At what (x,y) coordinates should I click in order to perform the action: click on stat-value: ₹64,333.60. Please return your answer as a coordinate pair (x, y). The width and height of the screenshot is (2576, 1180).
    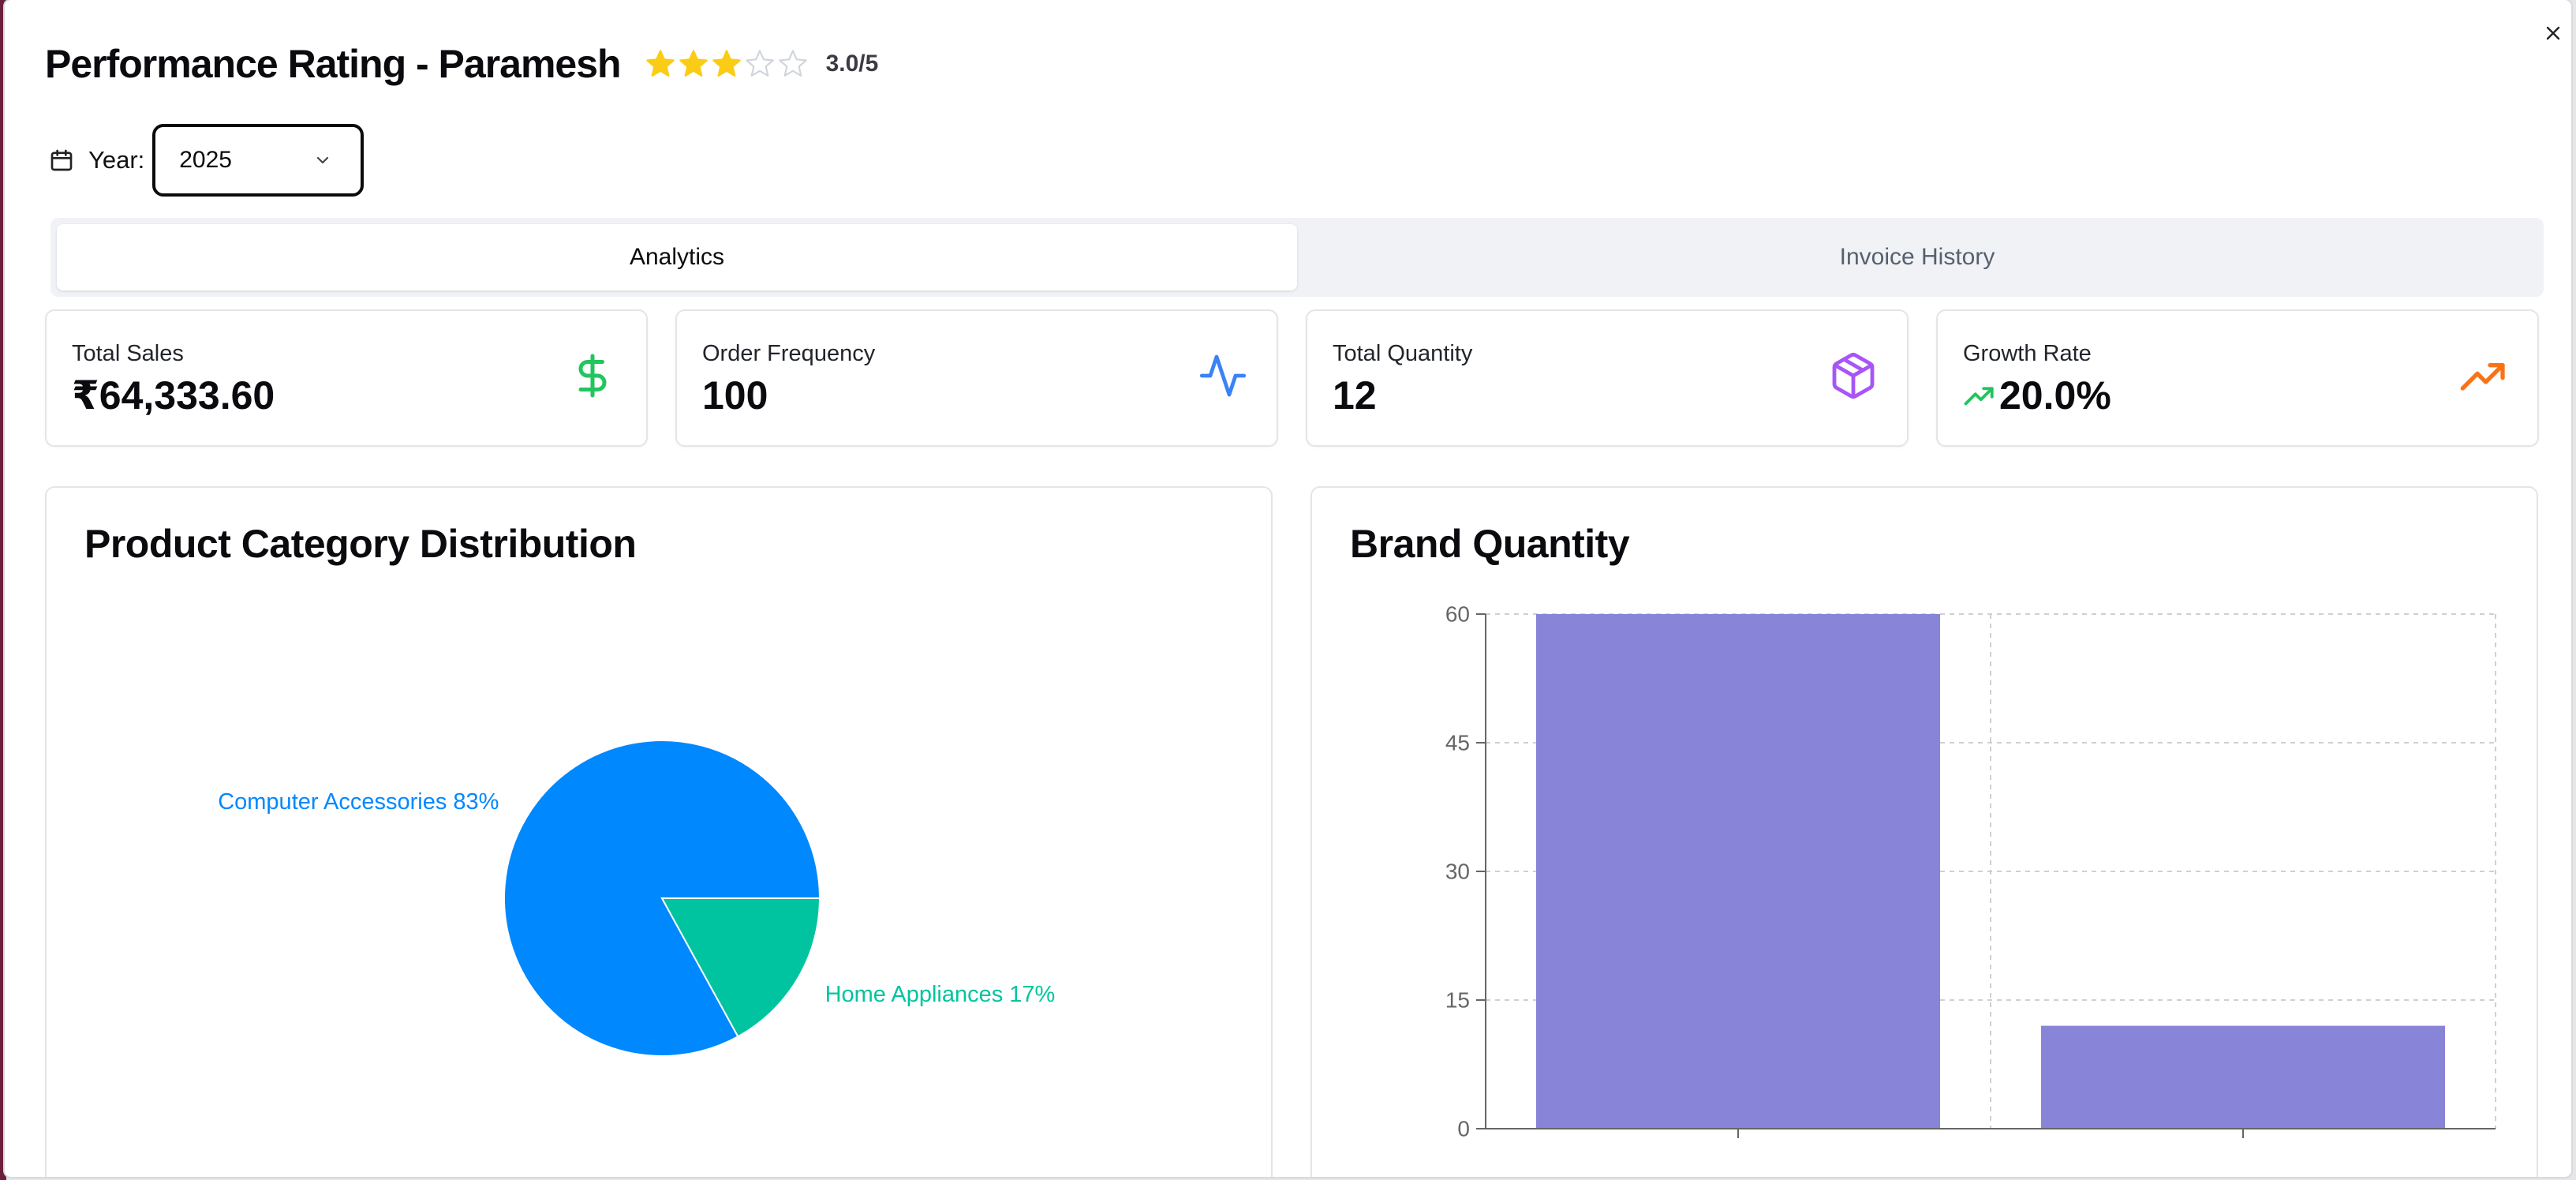
    Looking at the image, I should click on (173, 395).